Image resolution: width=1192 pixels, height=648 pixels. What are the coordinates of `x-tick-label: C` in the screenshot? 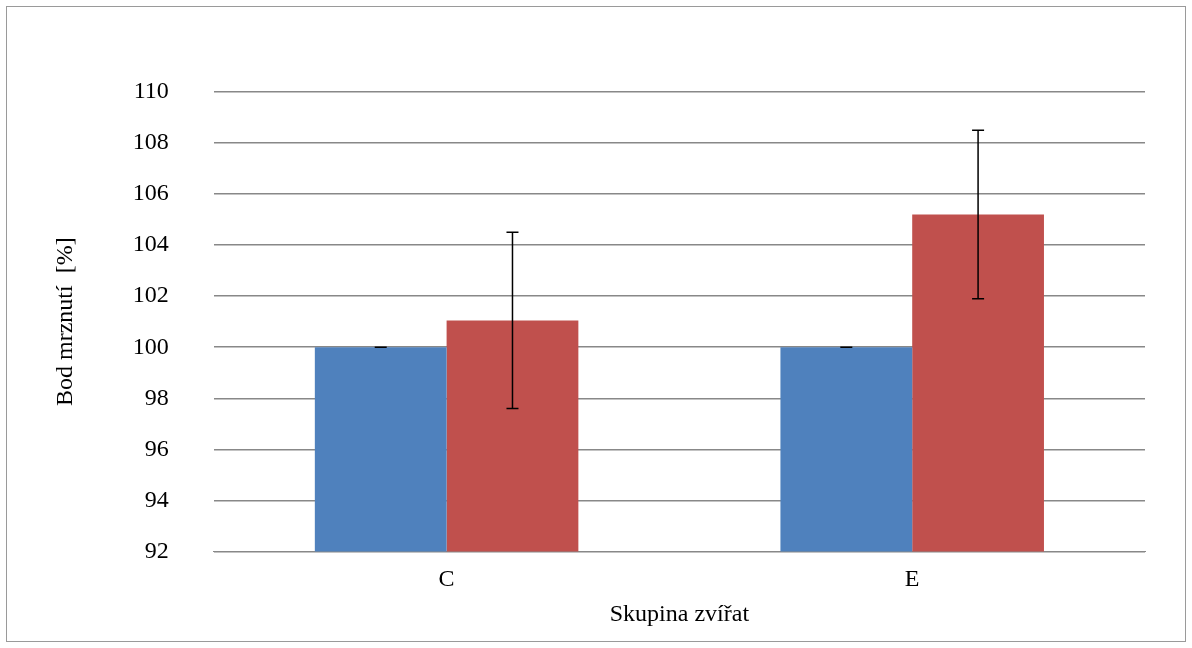 It's located at (446, 578).